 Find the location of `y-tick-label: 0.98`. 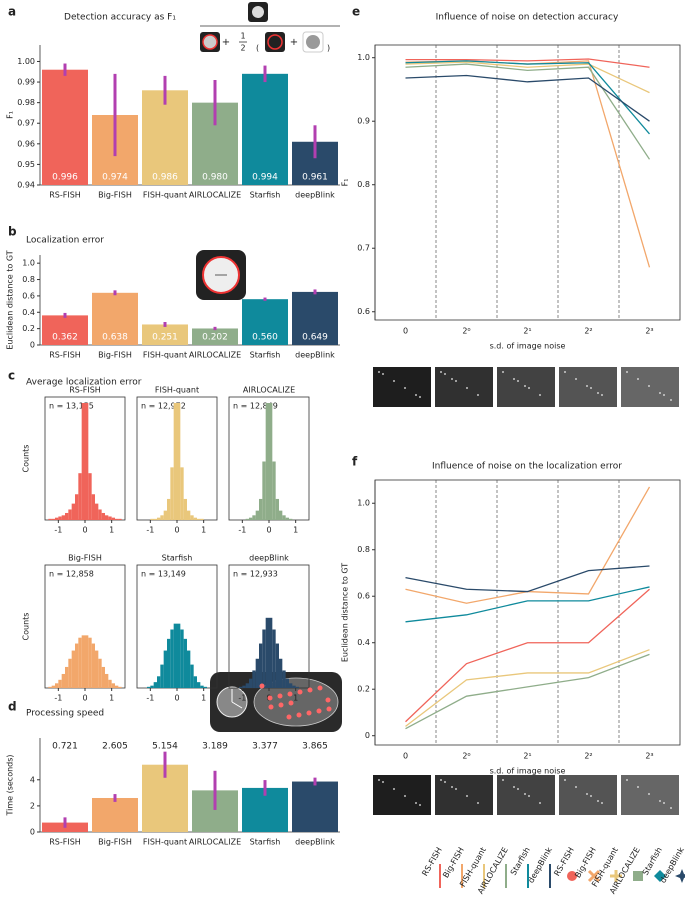

y-tick-label: 0.98 is located at coordinates (26, 102).